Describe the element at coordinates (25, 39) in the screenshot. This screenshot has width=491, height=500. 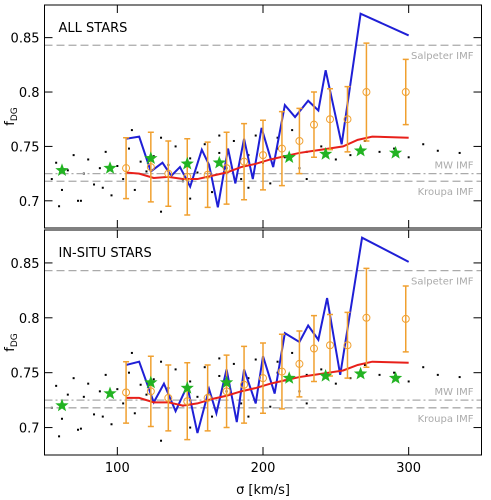
I see `y-tick-label: 0.85` at that location.